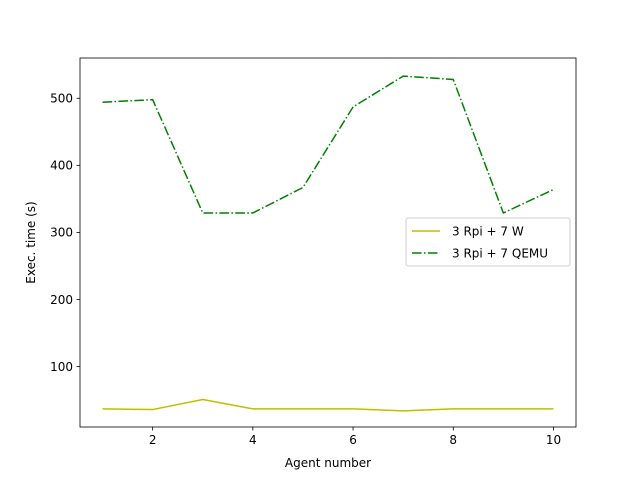  What do you see at coordinates (488, 231) in the screenshot?
I see `legend-label-1: 3 Rpi + 7 W` at bounding box center [488, 231].